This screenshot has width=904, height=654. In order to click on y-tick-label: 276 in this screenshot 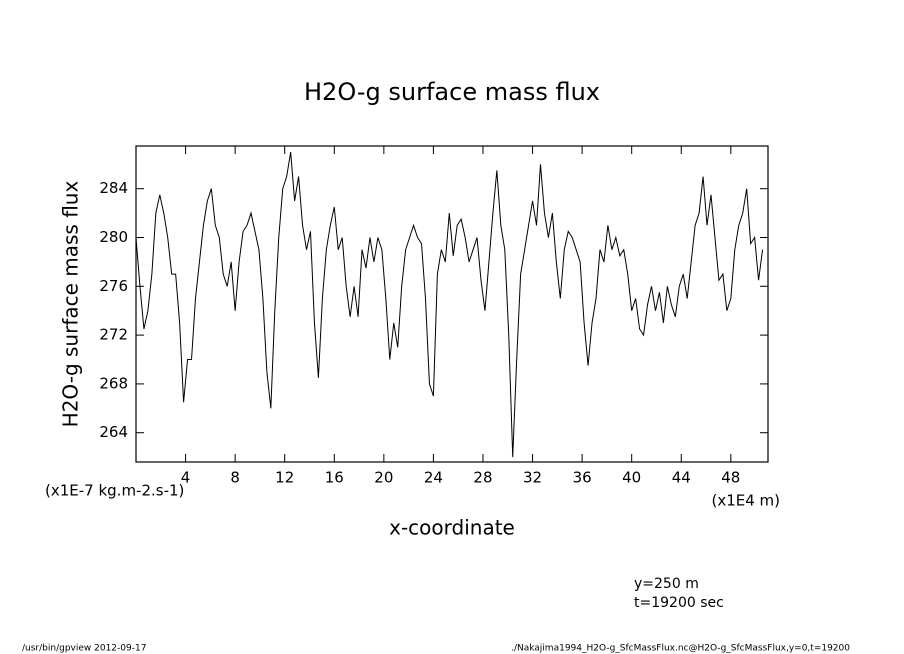, I will do `click(113, 286)`.